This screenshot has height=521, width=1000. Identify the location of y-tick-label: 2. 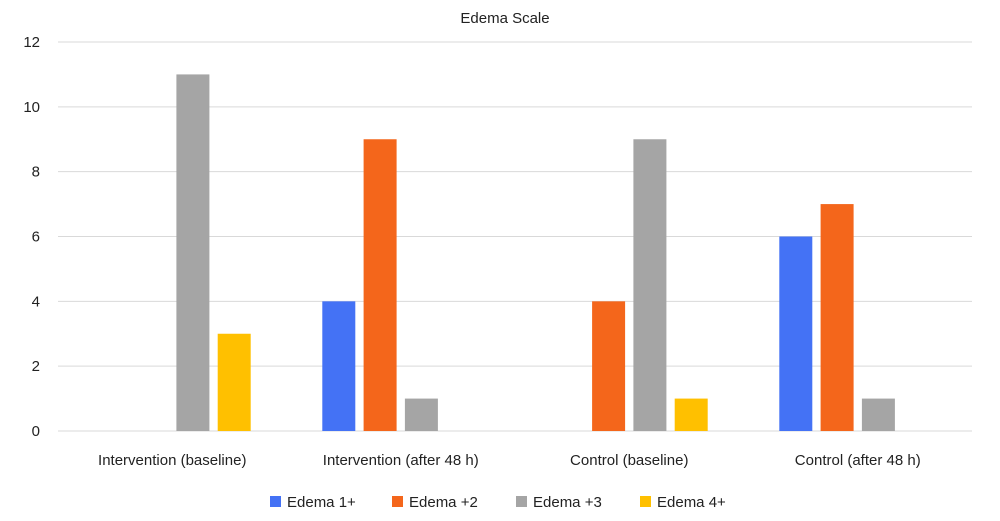
(36, 366).